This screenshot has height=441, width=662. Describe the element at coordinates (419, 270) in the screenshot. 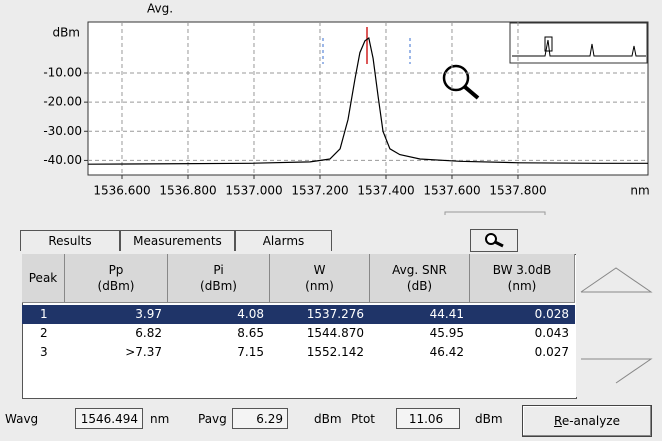

I see `header-text: Avg. SNR` at that location.